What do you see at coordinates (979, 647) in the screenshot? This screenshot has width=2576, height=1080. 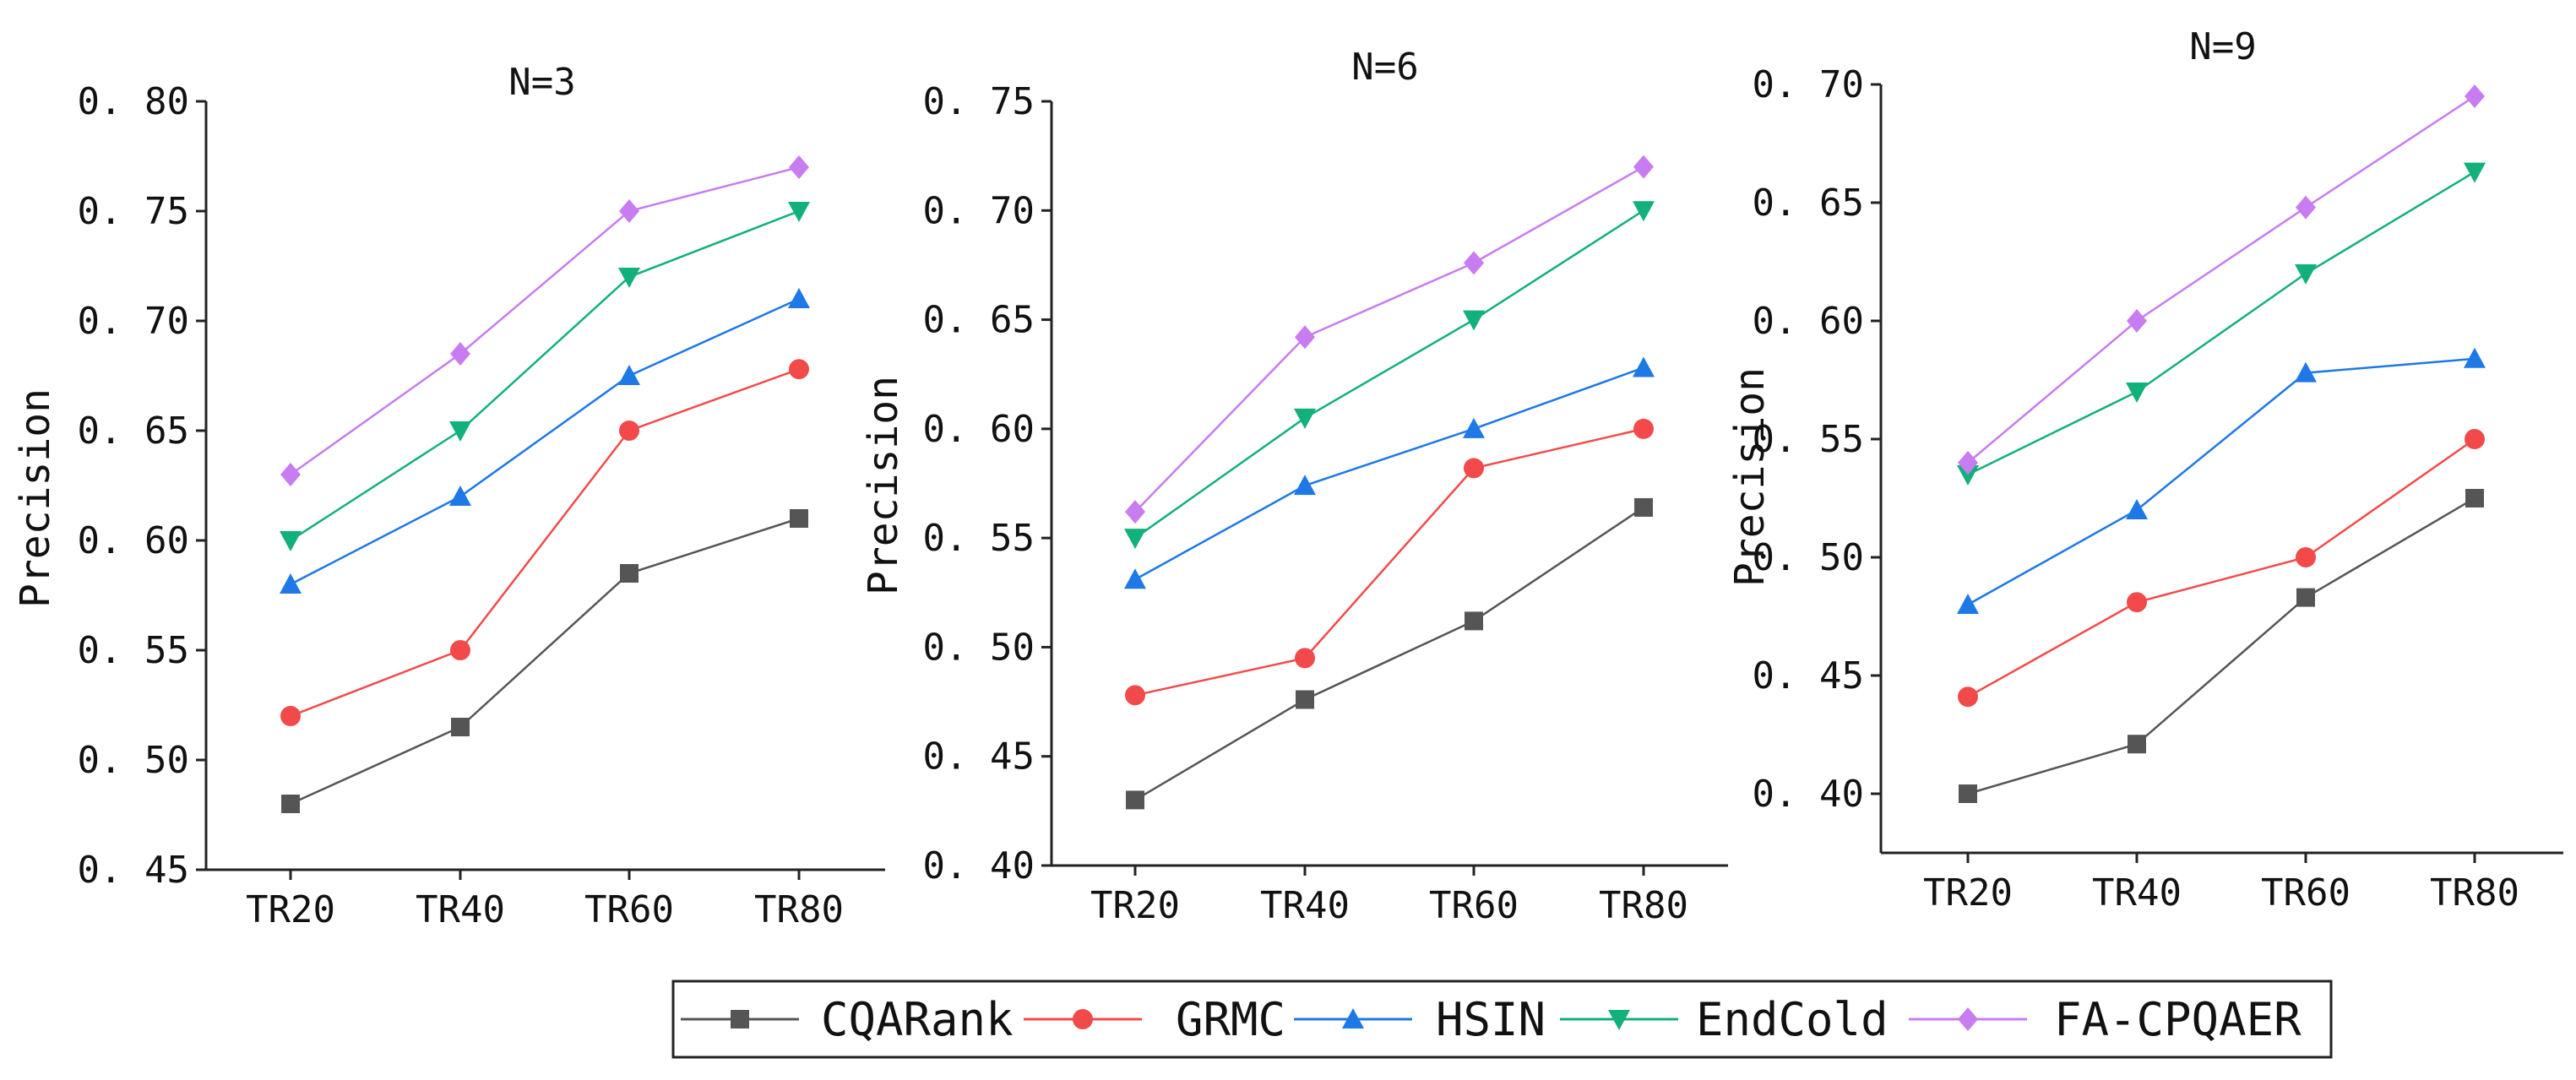 I see `y-tick-label: 0. 50` at bounding box center [979, 647].